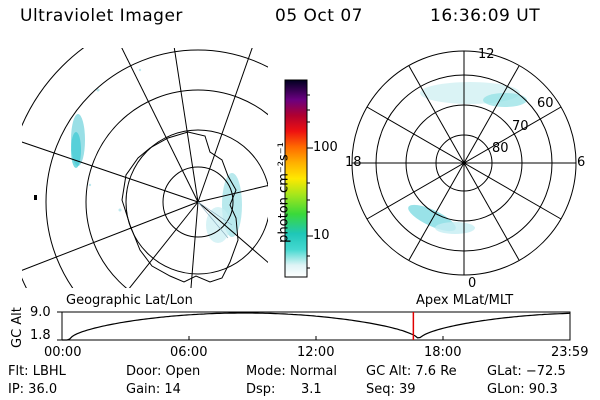  Describe the element at coordinates (472, 283) in the screenshot. I see `mlt-label-0: 0` at that location.